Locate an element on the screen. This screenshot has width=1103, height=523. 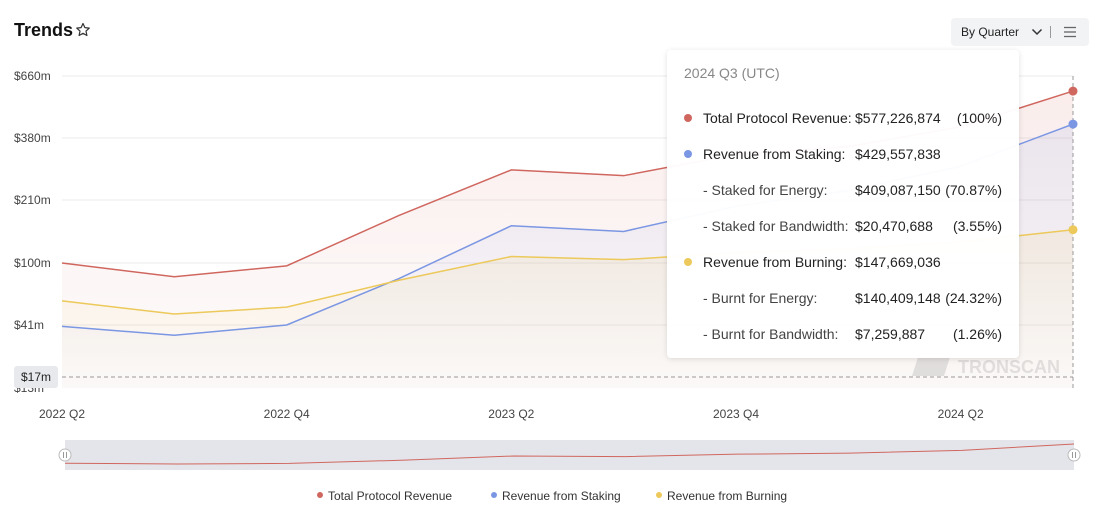
chart-toolbar: By Quarter is located at coordinates (1020, 32).